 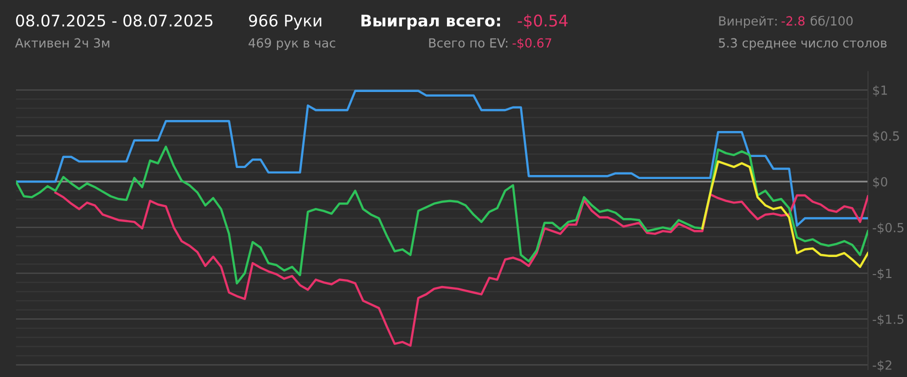 What do you see at coordinates (784, 214) in the screenshot?
I see `line-series` at bounding box center [784, 214].